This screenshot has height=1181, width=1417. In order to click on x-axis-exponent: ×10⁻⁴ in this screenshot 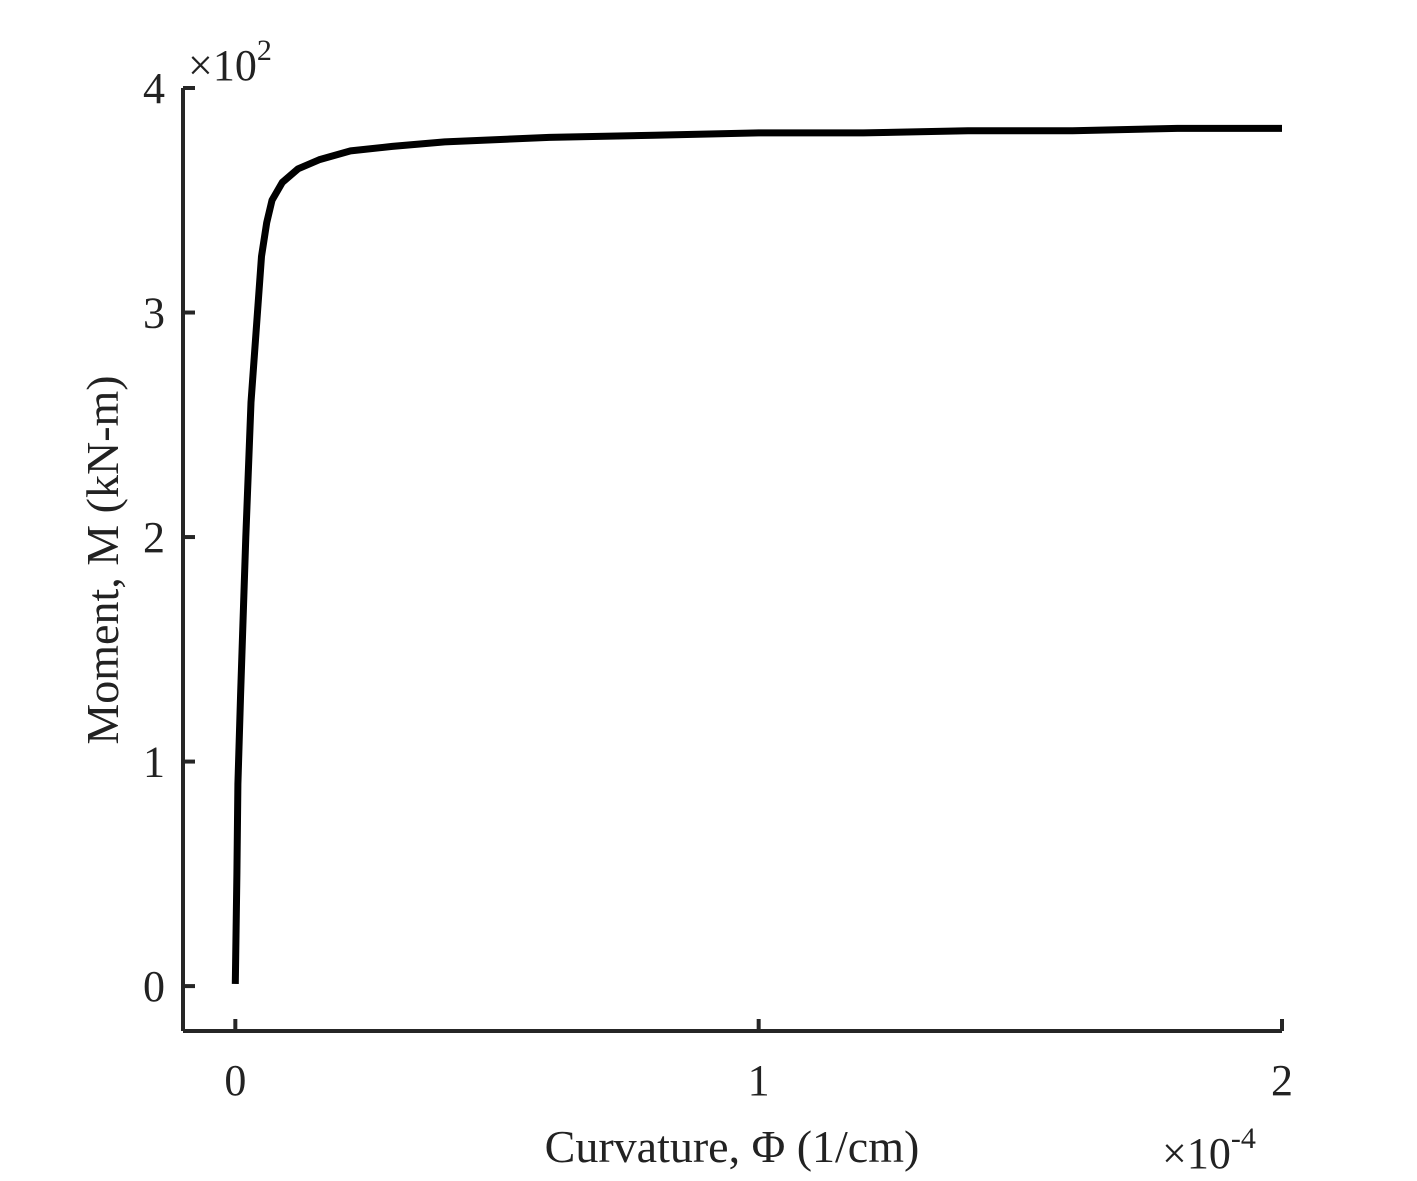, I will do `click(1209, 1150)`.